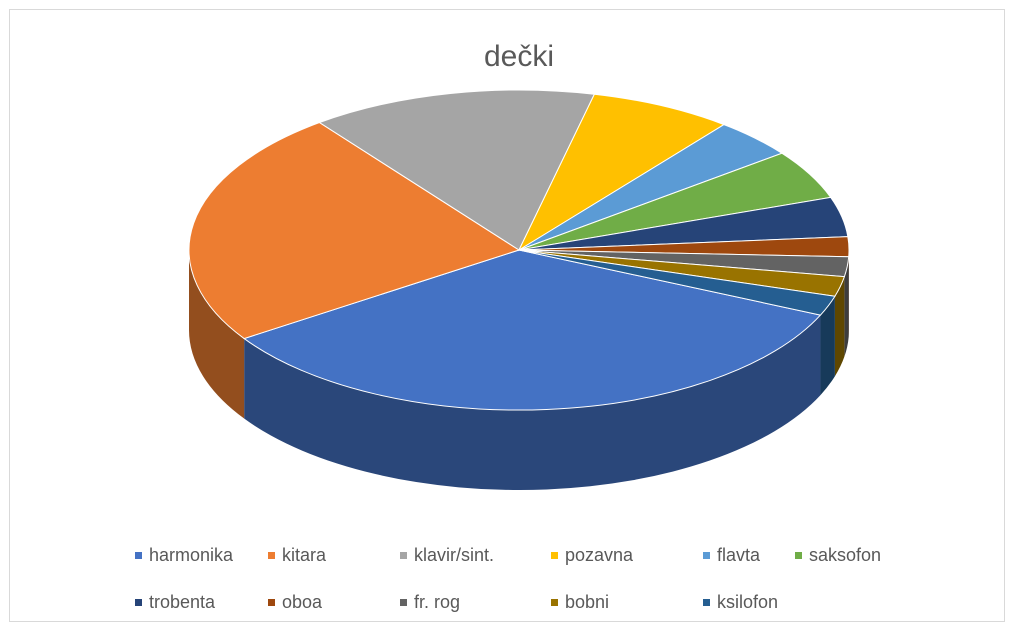 The width and height of the screenshot is (1015, 632). I want to click on legend-label: saksofon, so click(845, 555).